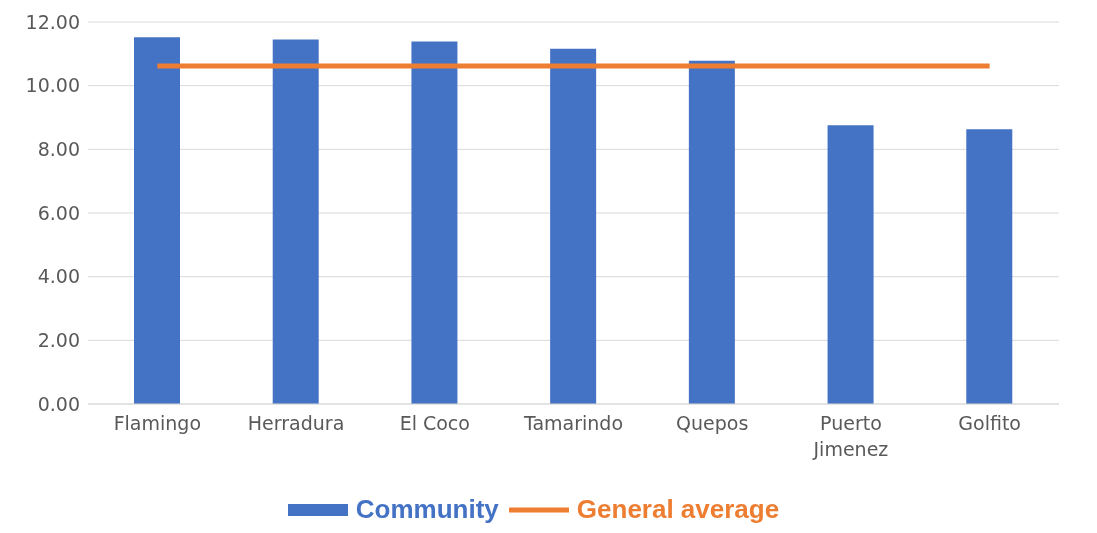  Describe the element at coordinates (58, 276) in the screenshot. I see `y-tick-label: 4.00` at that location.